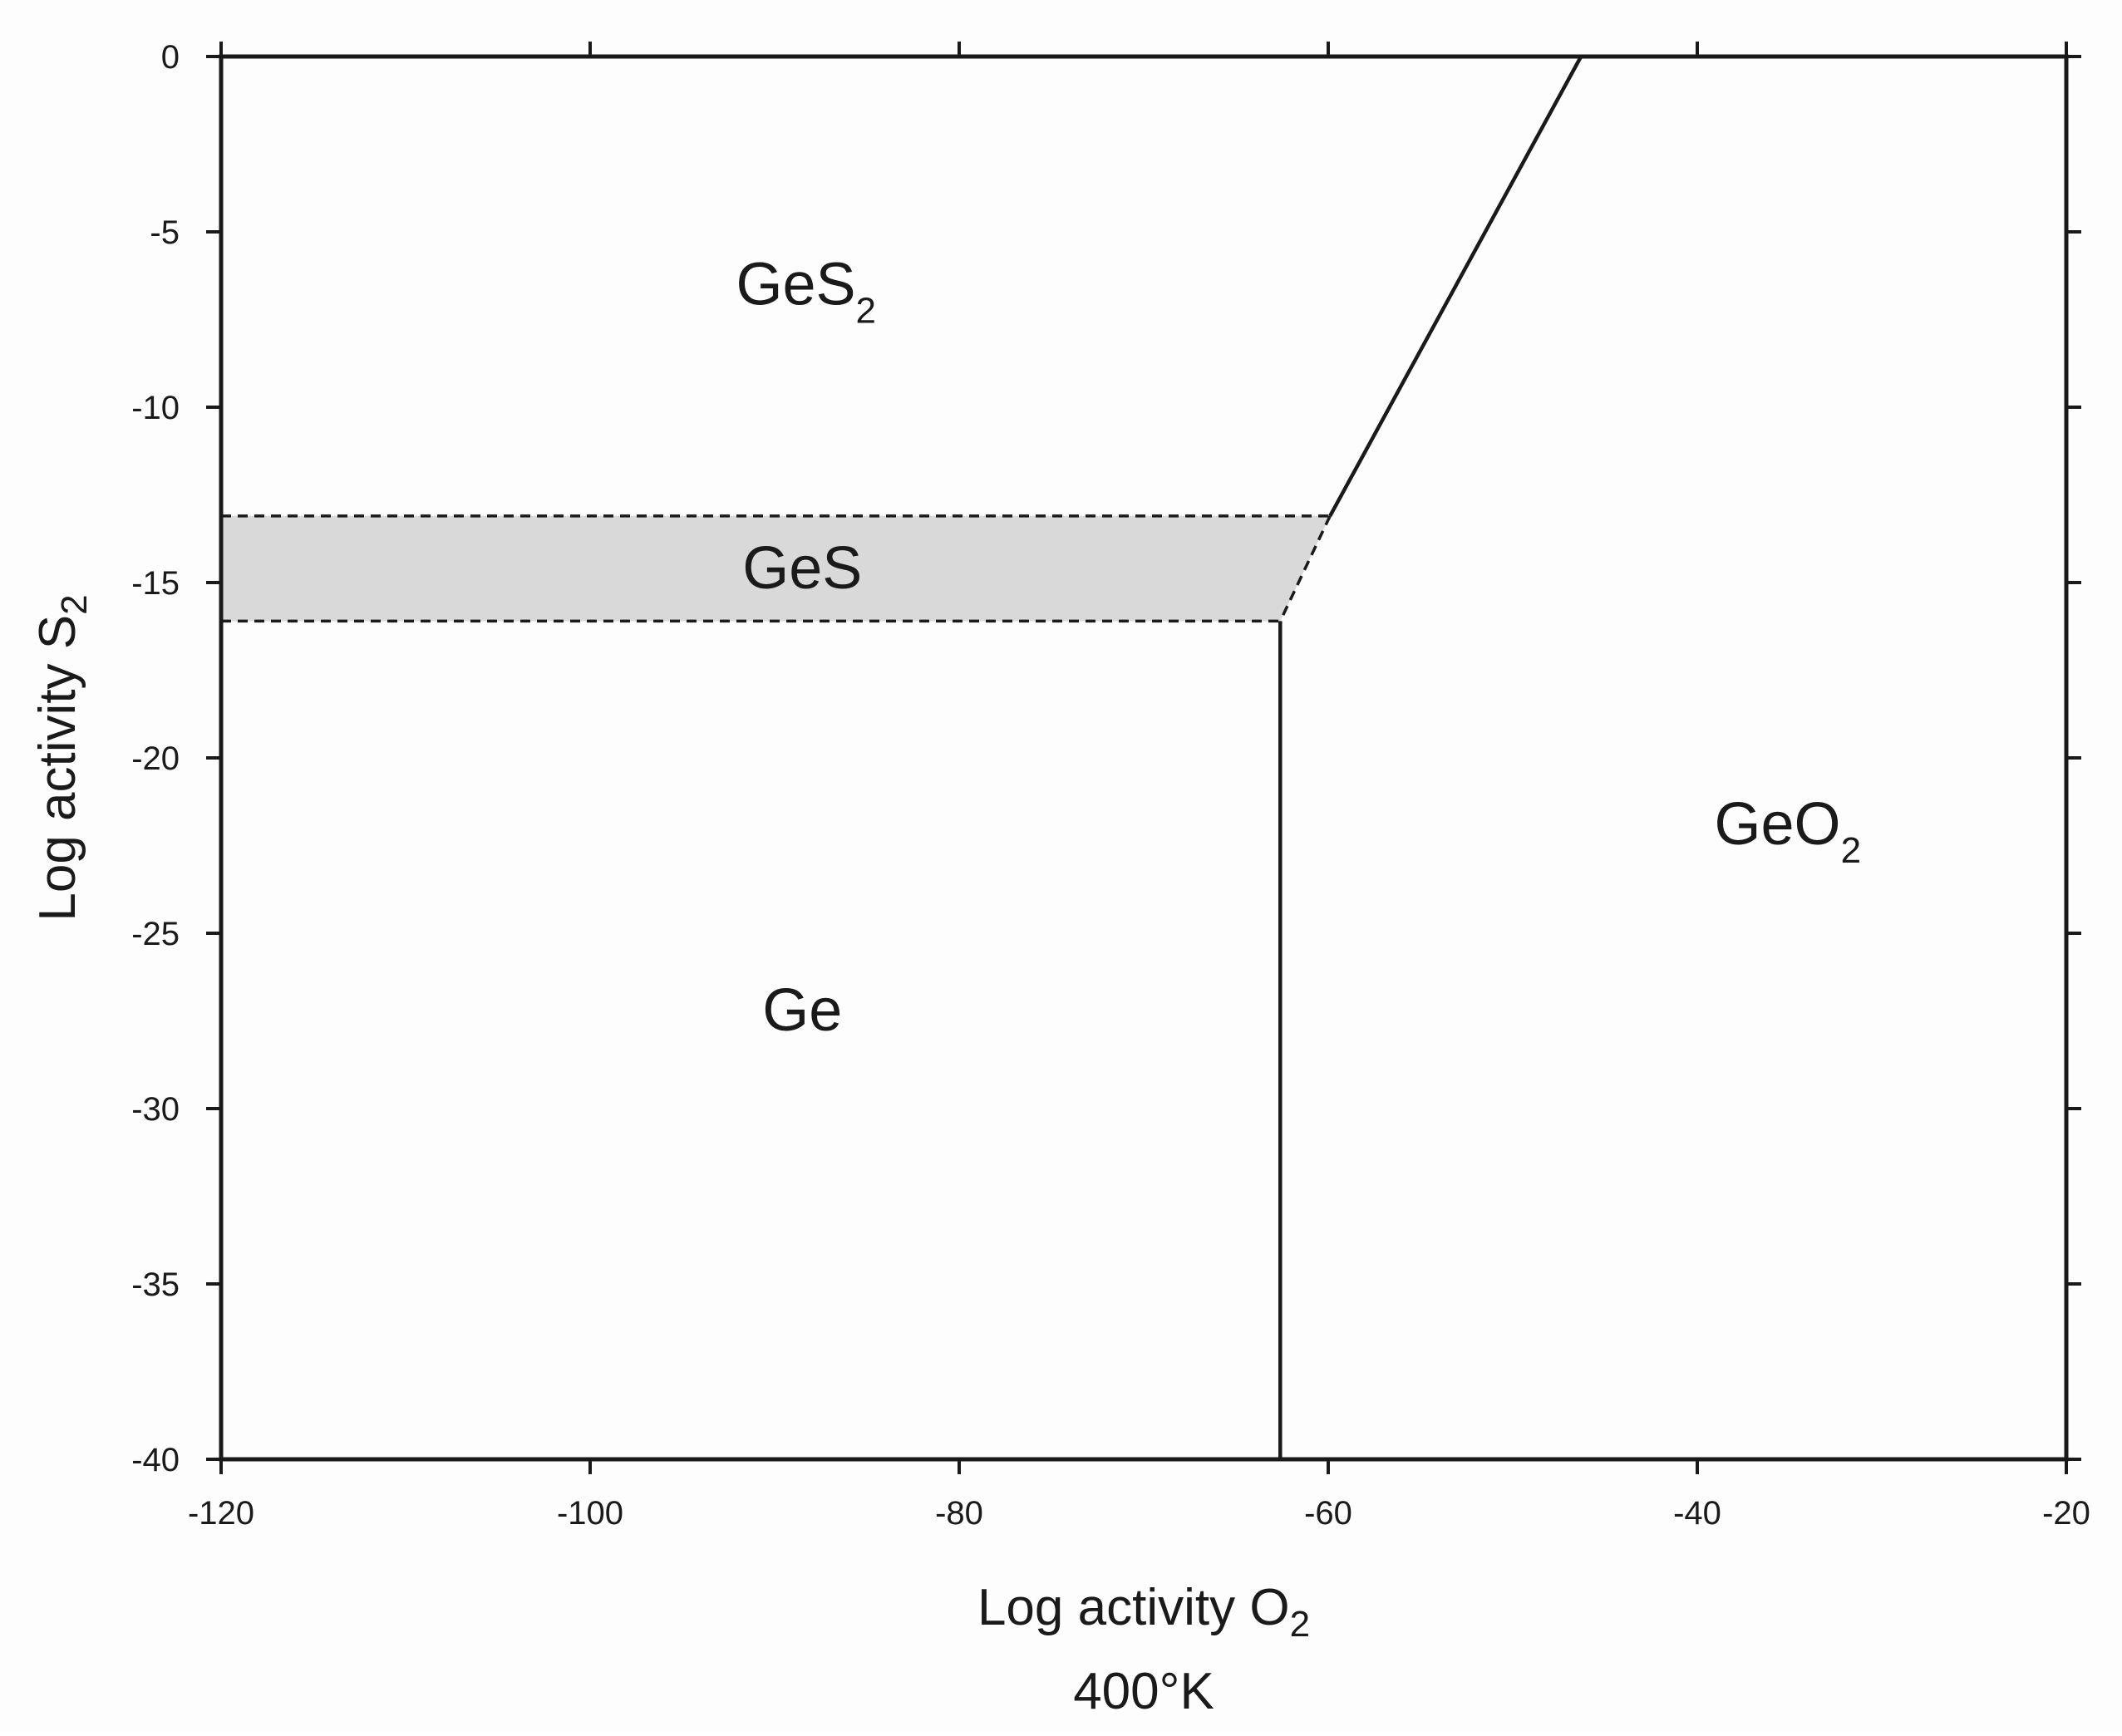 The height and width of the screenshot is (1736, 2122). I want to click on region-shading-layer, so click(776, 568).